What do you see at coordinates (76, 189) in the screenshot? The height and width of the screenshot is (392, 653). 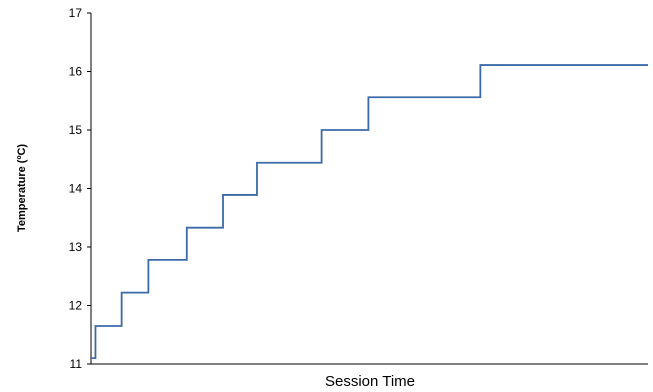 I see `y-tick-label: 14` at bounding box center [76, 189].